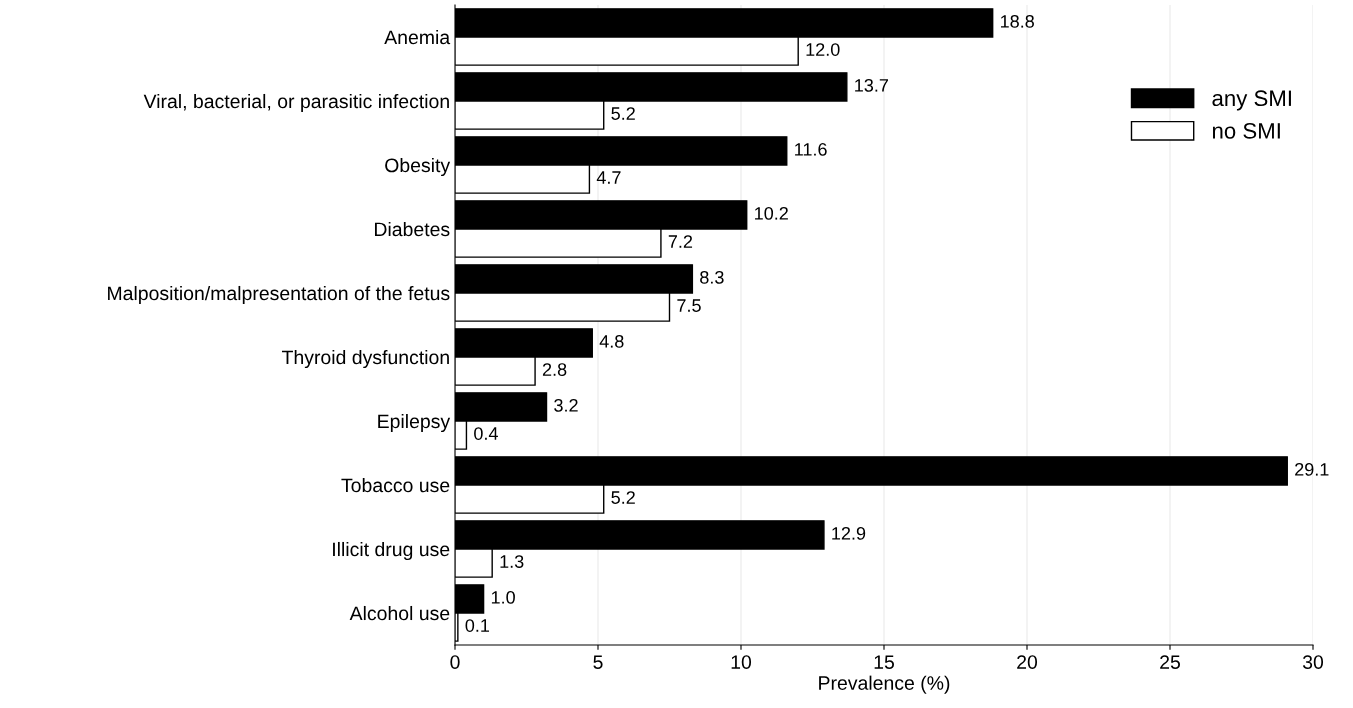 This screenshot has width=1353, height=708. Describe the element at coordinates (566, 405) in the screenshot. I see `data-label: 3.2` at that location.